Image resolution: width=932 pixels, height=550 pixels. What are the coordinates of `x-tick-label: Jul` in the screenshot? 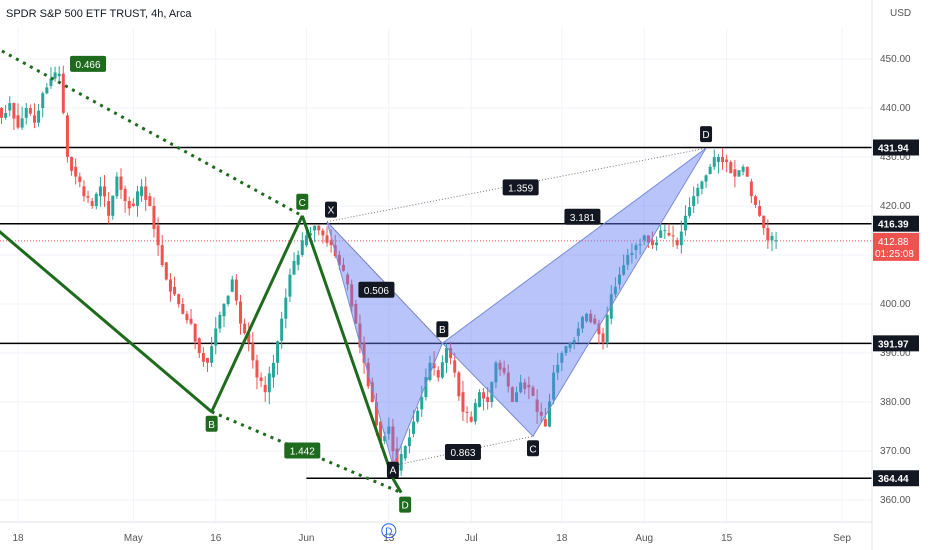 It's located at (471, 538).